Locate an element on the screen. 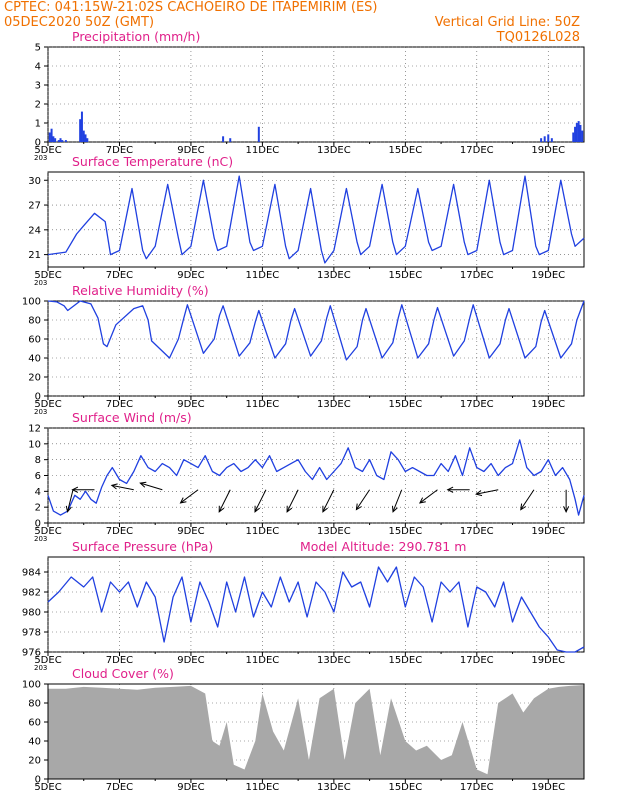 This screenshot has width=618, height=800. rh-xtick-label: 15DEC is located at coordinates (405, 404).